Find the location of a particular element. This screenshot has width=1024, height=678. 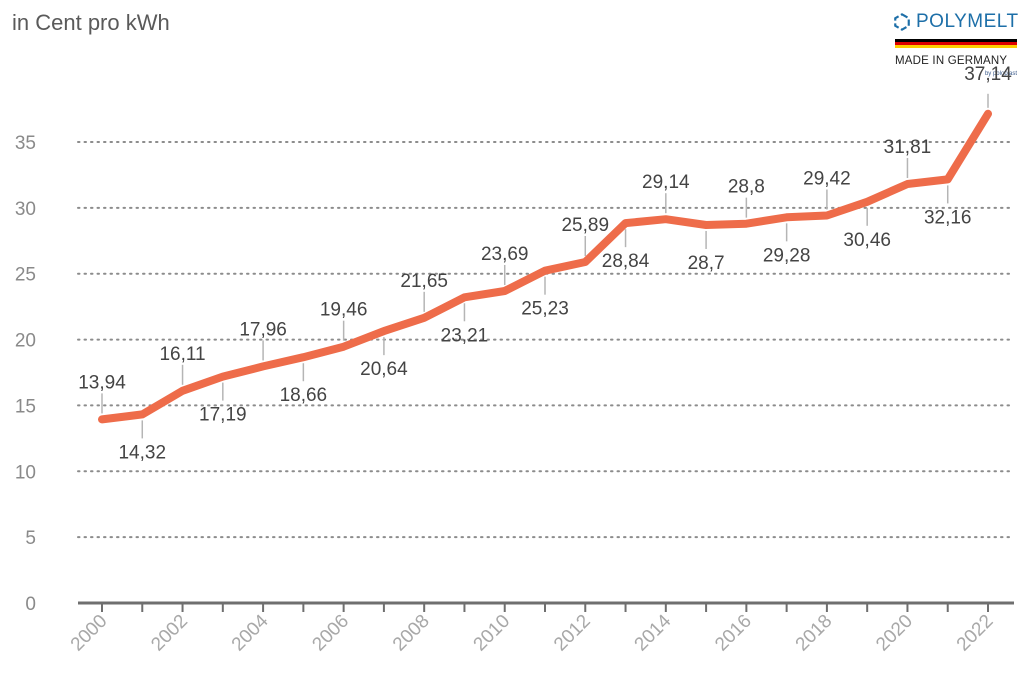

y-axis-unit-label: in Cent pro kWh is located at coordinates (91, 22).